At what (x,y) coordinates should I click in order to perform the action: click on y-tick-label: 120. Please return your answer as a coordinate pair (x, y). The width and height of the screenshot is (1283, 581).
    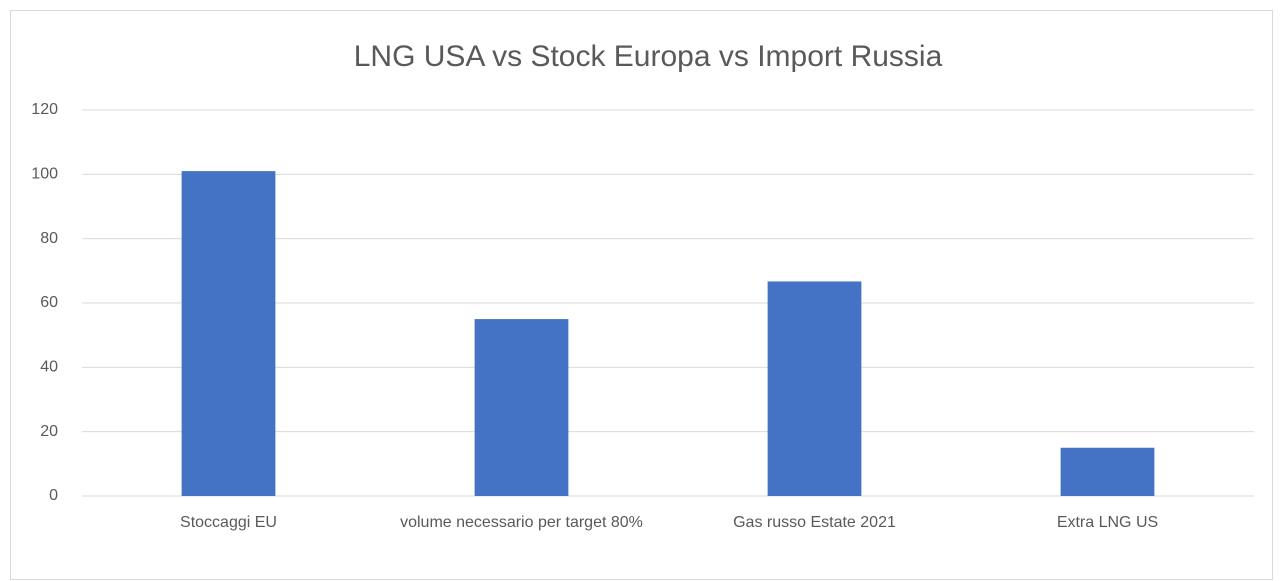
    Looking at the image, I should click on (44, 109).